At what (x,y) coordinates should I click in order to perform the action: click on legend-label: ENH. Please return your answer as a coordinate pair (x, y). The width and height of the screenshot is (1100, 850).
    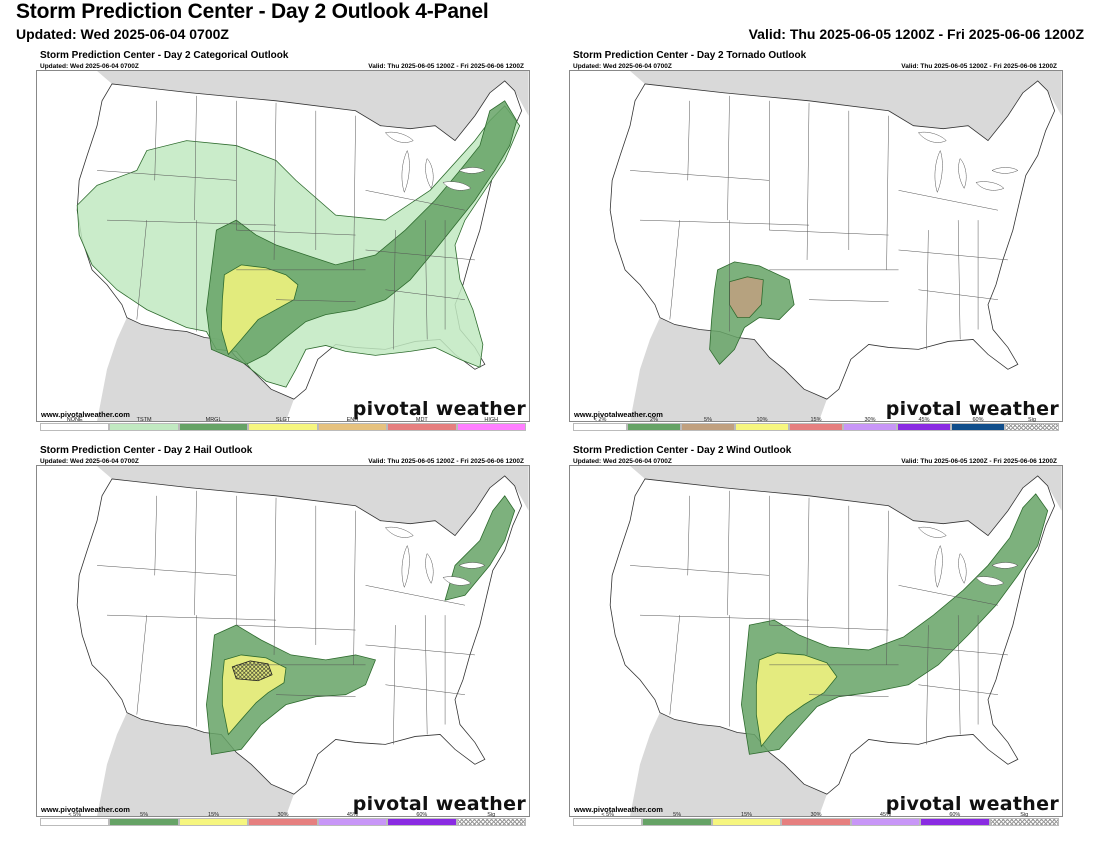
    Looking at the image, I should click on (352, 420).